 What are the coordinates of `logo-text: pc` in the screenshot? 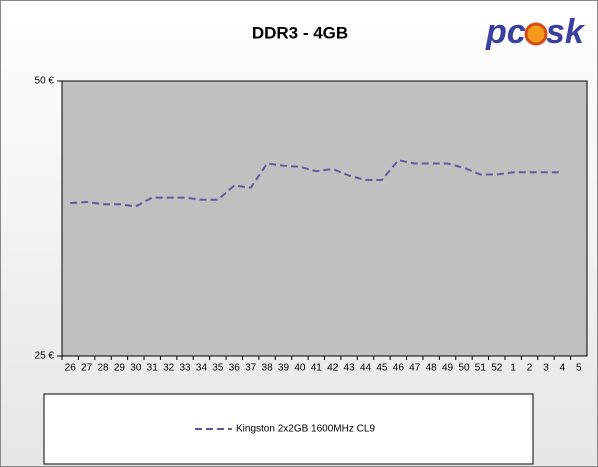 It's located at (505, 32).